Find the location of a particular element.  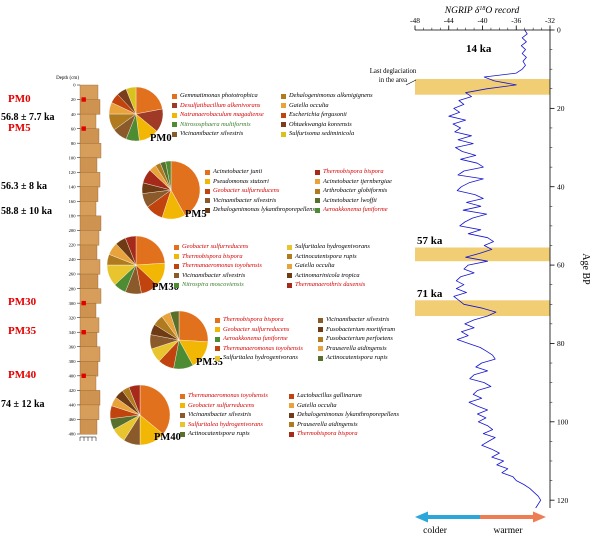

legend-taxon-name: Actinocatenispora rupis is located at coordinates (357, 358).